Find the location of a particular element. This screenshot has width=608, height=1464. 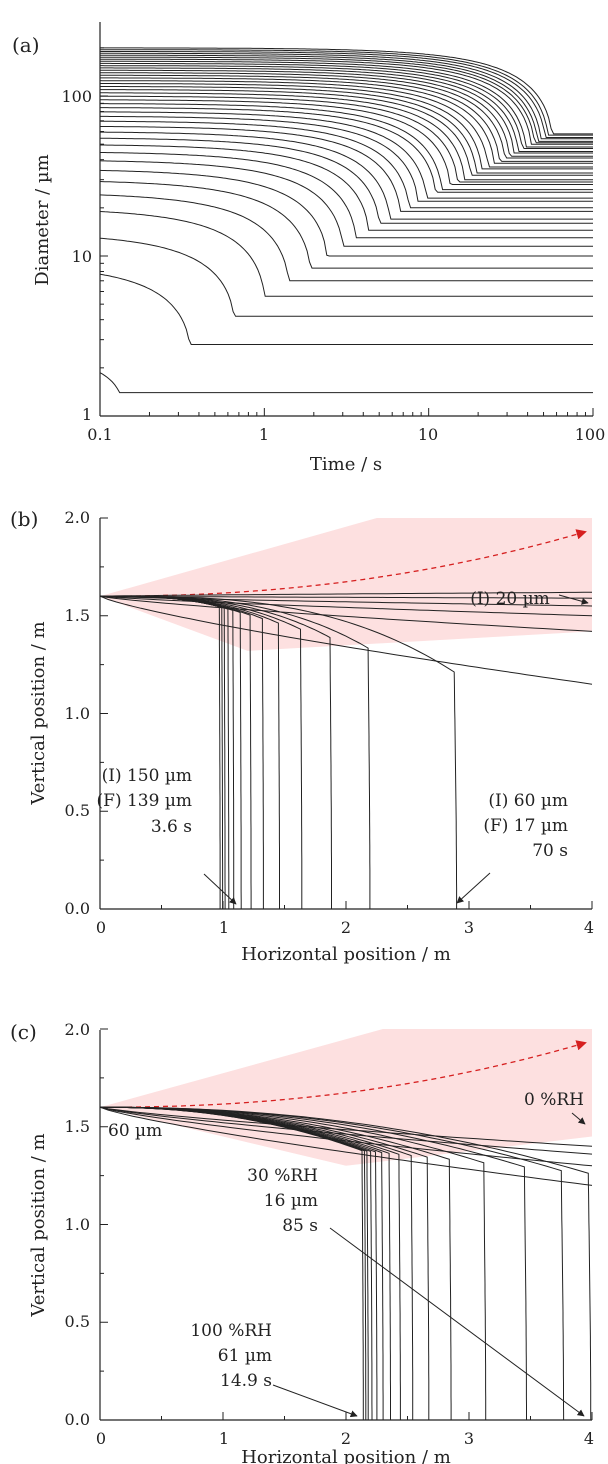

jet-centerline is located at coordinates (343, 563).